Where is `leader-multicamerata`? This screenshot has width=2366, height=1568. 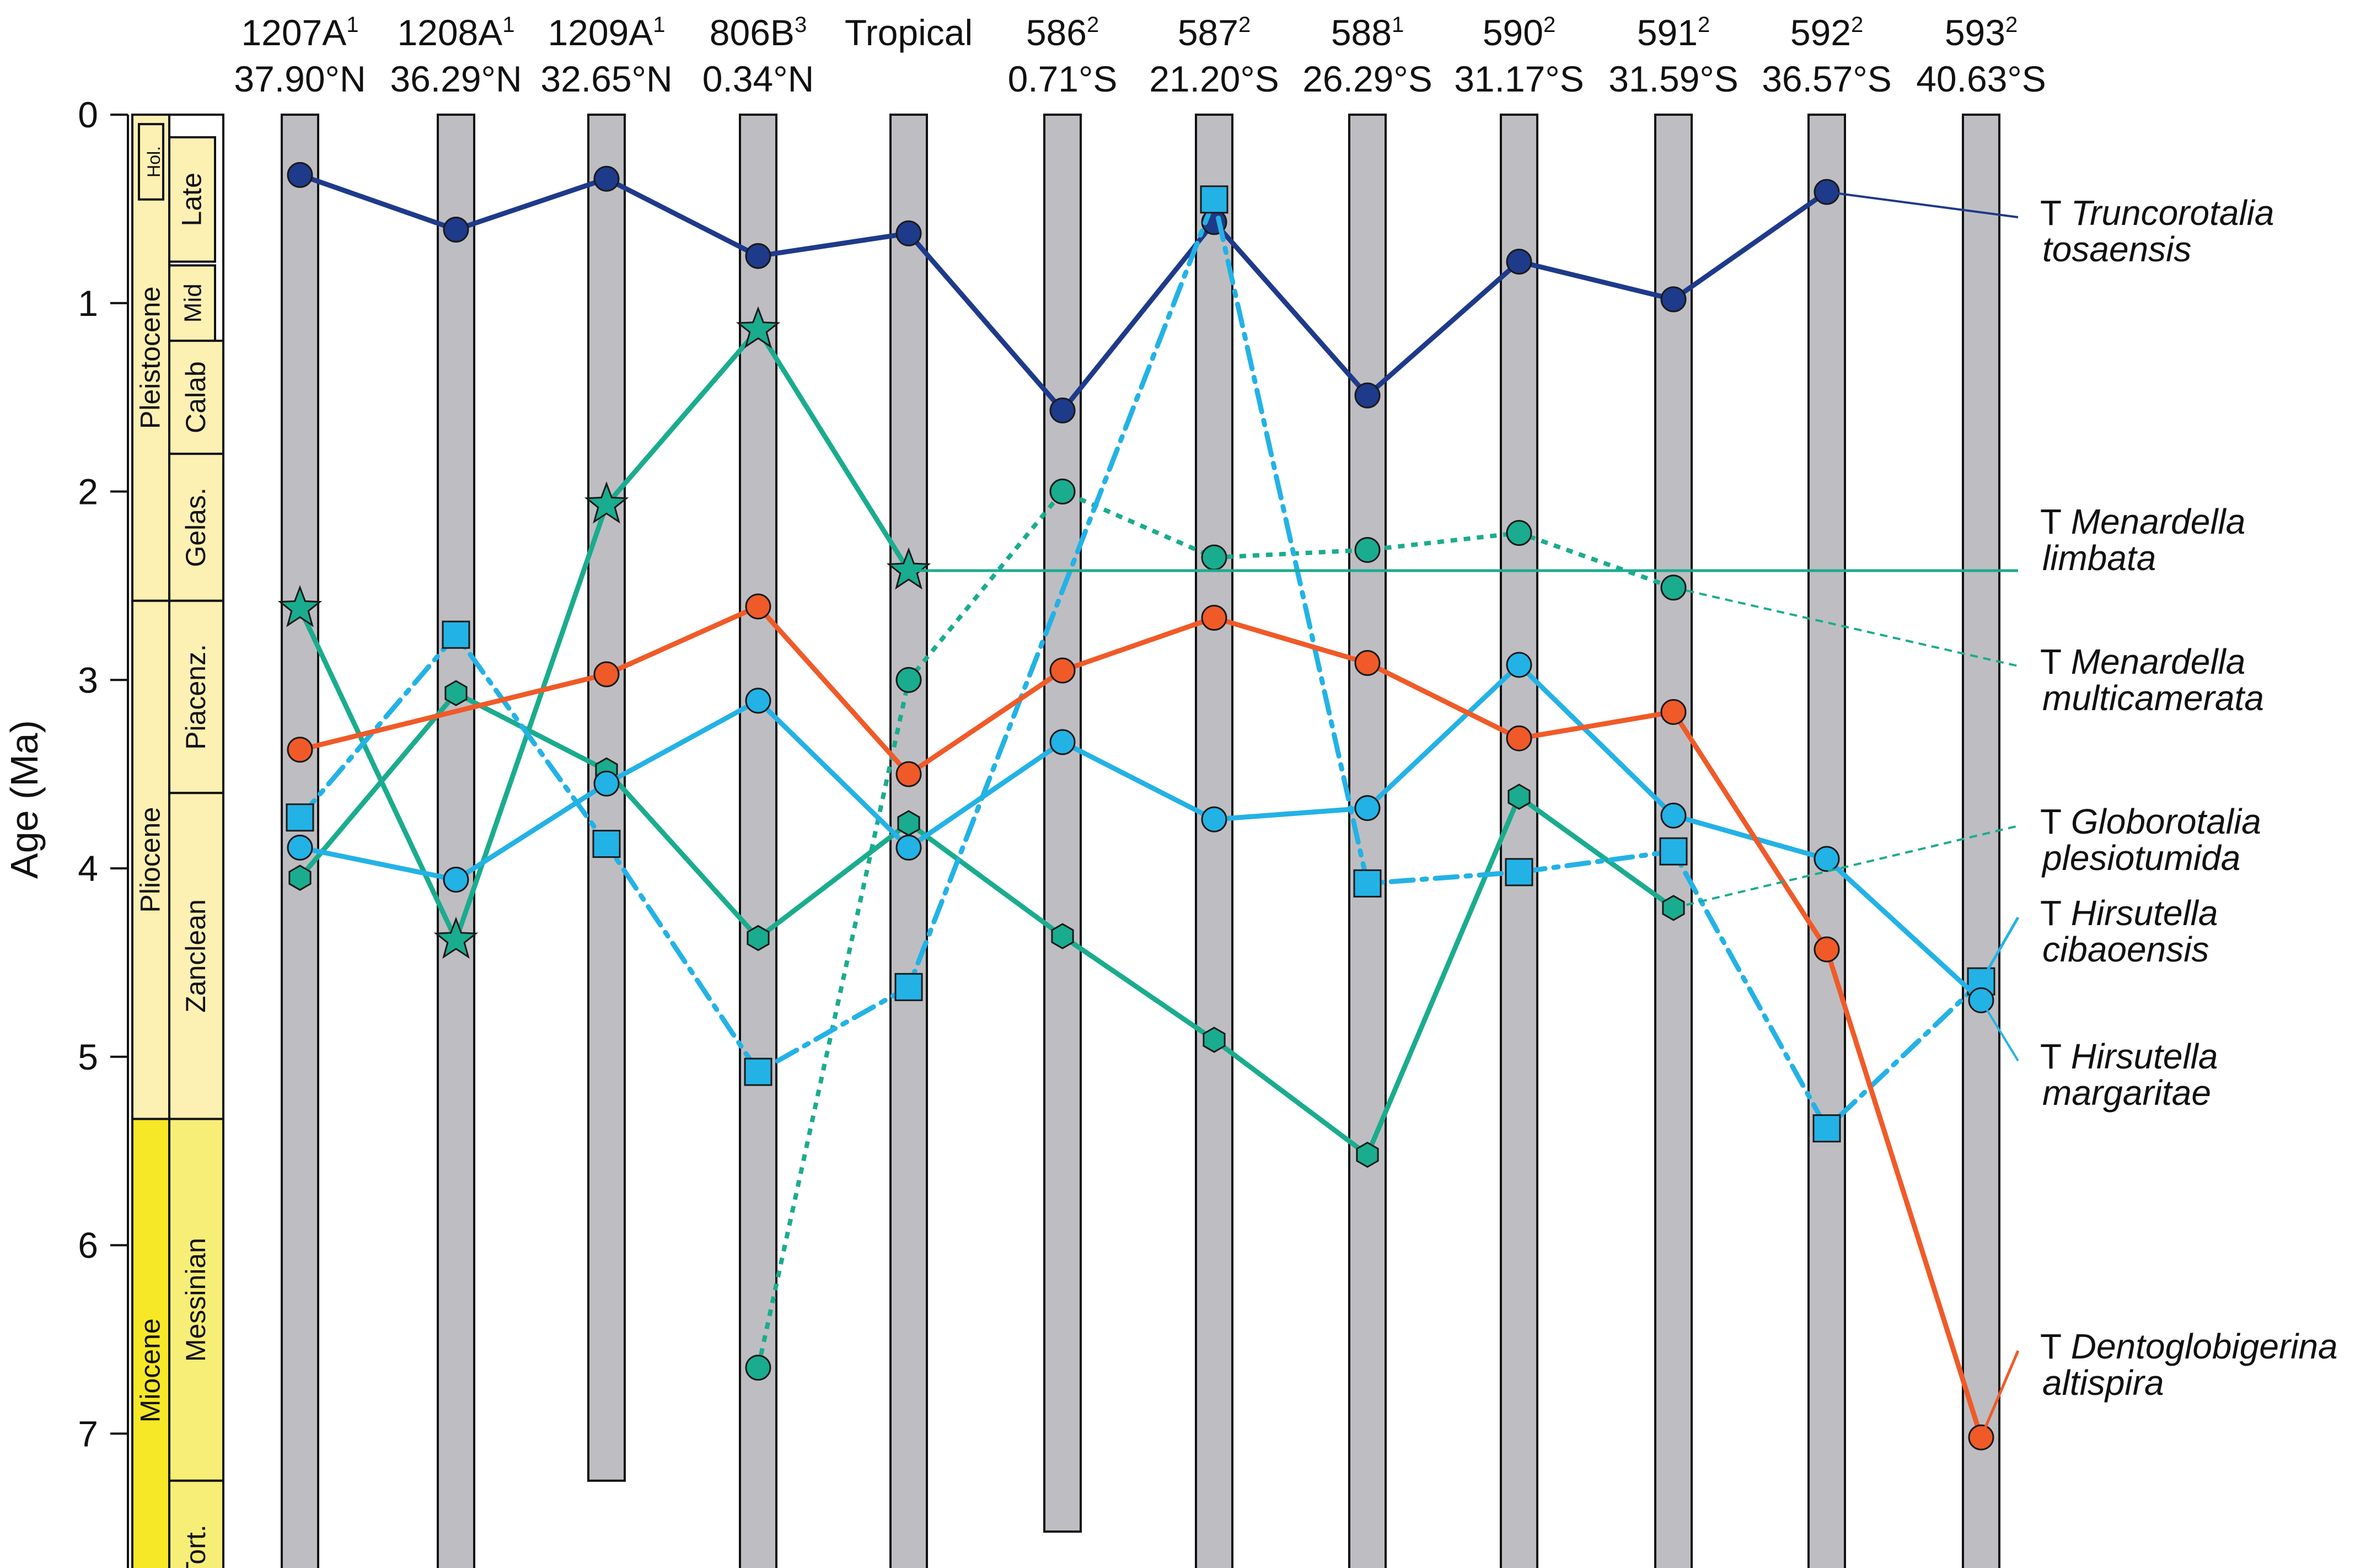 leader-multicamerata is located at coordinates (1846, 626).